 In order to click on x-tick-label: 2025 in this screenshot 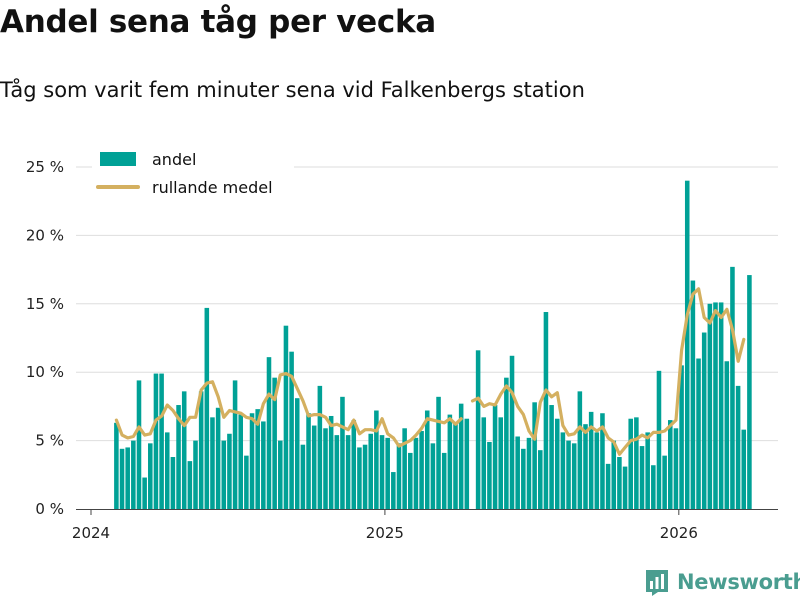, I will do `click(385, 533)`.